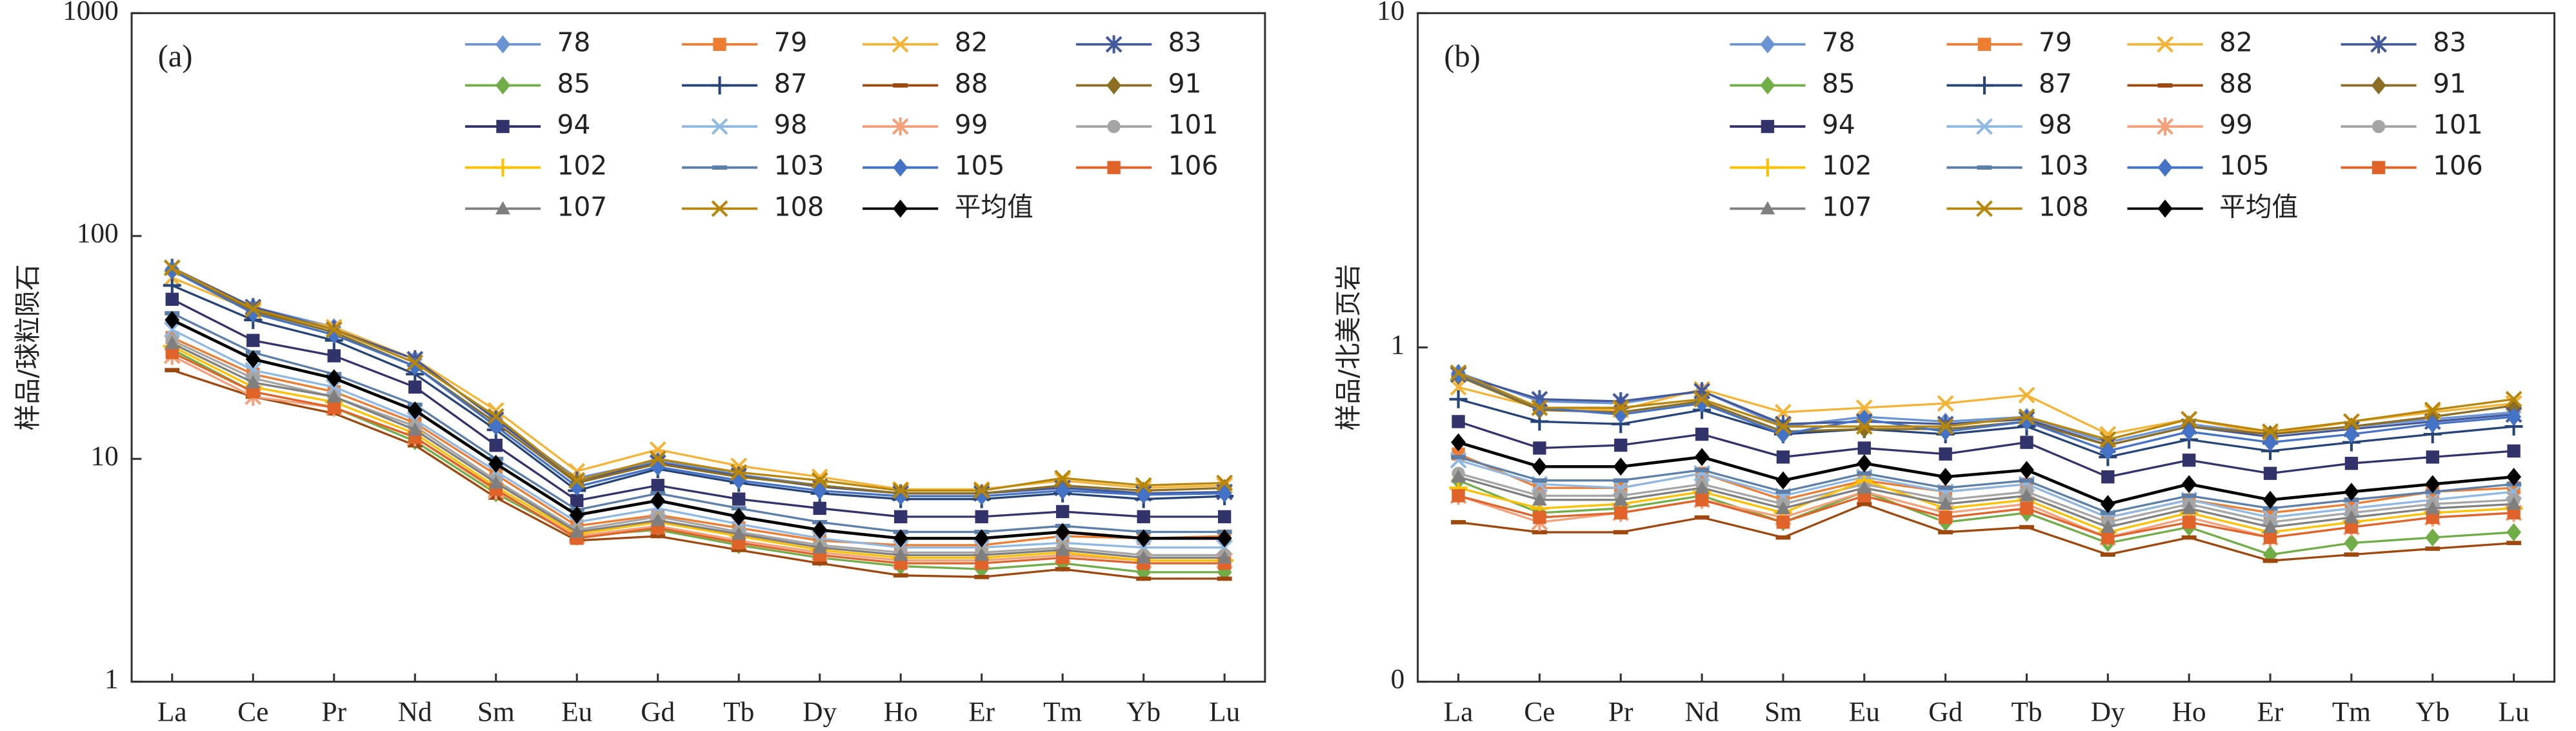 Image resolution: width=2576 pixels, height=731 pixels. What do you see at coordinates (2064, 206) in the screenshot?
I see `legend-label: 108` at bounding box center [2064, 206].